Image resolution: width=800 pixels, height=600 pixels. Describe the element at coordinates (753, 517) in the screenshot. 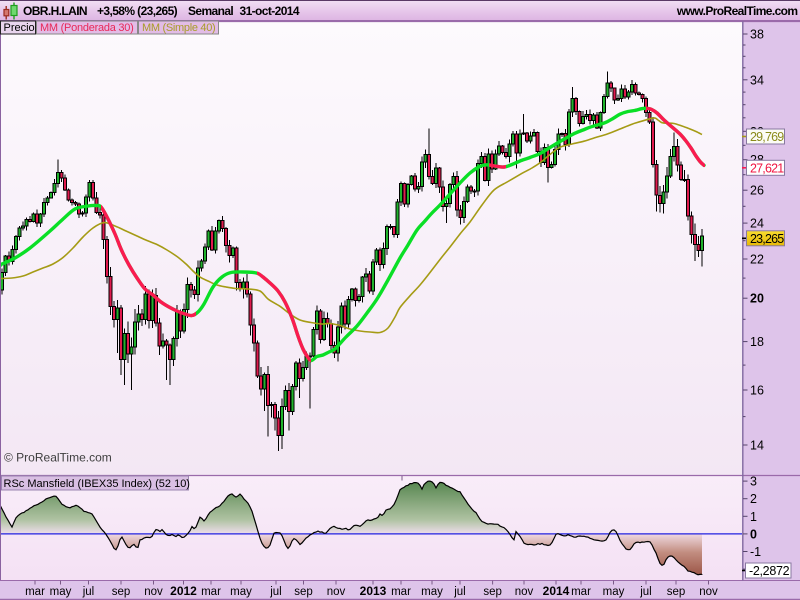

I see `svg-text: 1` at that location.